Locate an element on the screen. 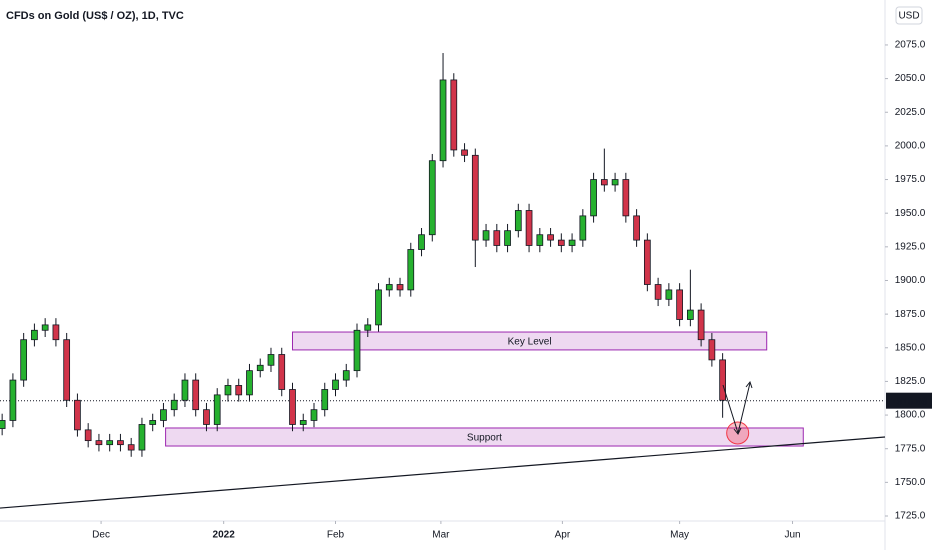 This screenshot has width=932, height=550. y-tick-label: 2025.0 is located at coordinates (910, 112).